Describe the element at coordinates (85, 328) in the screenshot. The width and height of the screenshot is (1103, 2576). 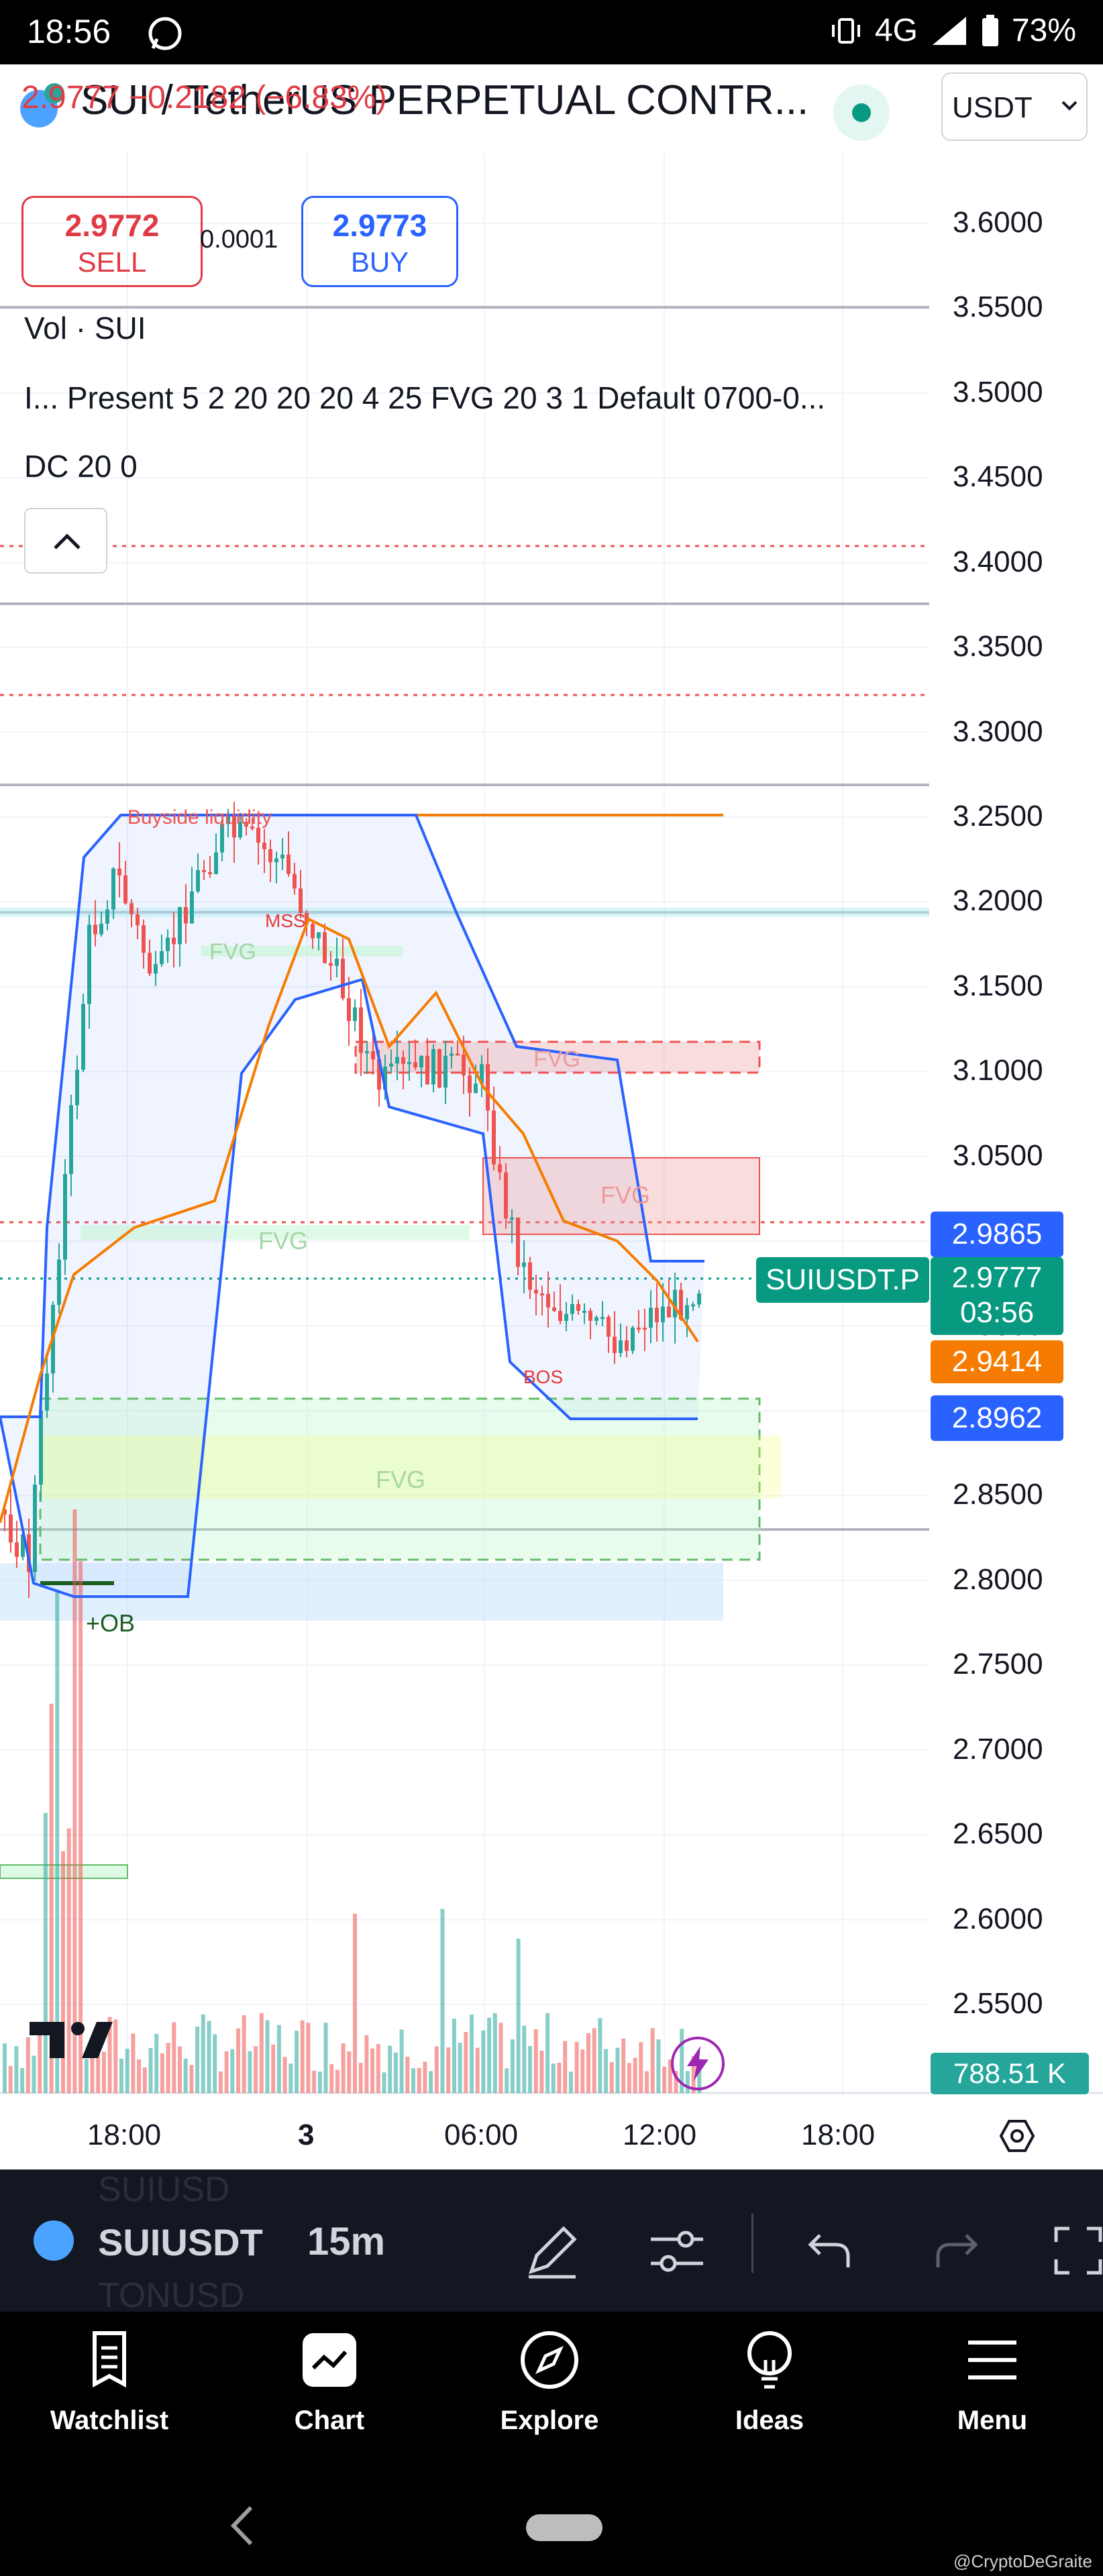
I see `volume-legend: Vol · SUI` at that location.